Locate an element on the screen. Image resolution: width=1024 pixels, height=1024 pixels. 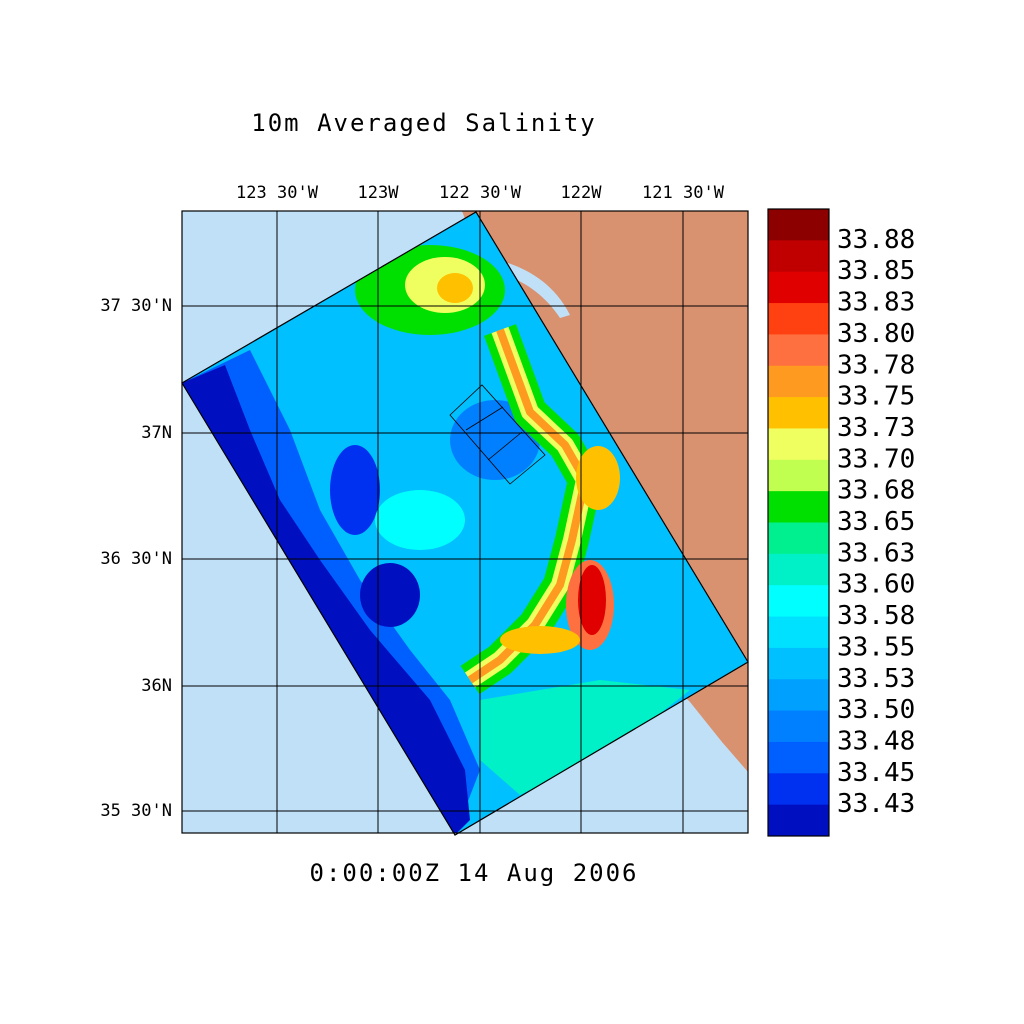
colorbar-label: 33.85 is located at coordinates (876, 271).